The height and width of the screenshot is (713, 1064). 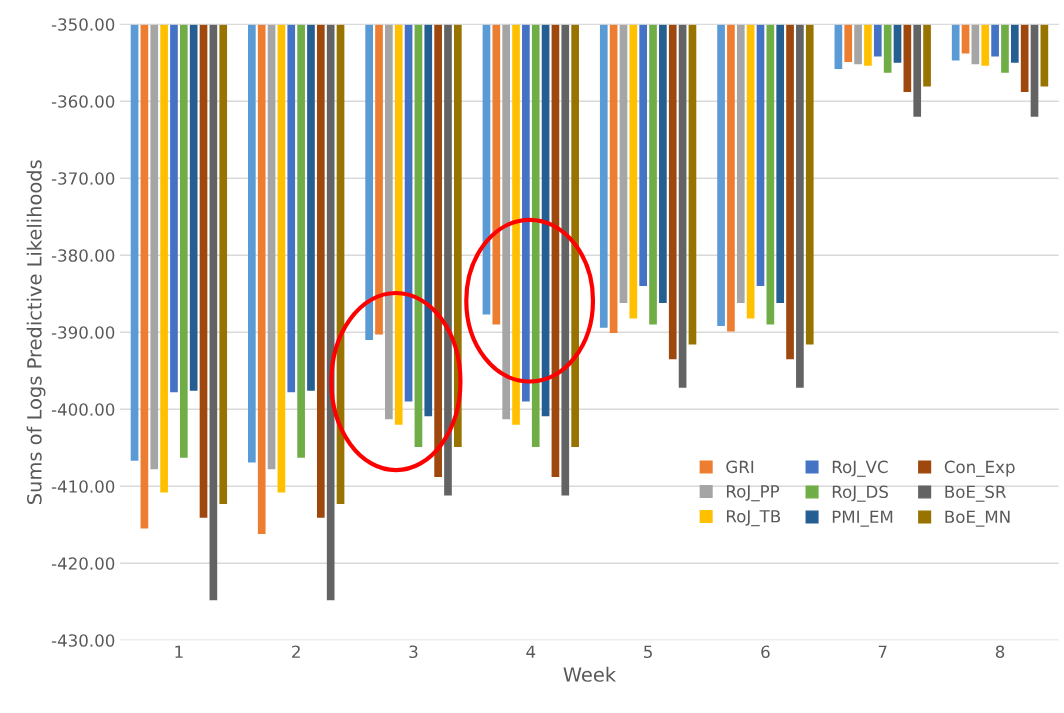 What do you see at coordinates (83, 178) in the screenshot?
I see `y-tick-label: -370.00` at bounding box center [83, 178].